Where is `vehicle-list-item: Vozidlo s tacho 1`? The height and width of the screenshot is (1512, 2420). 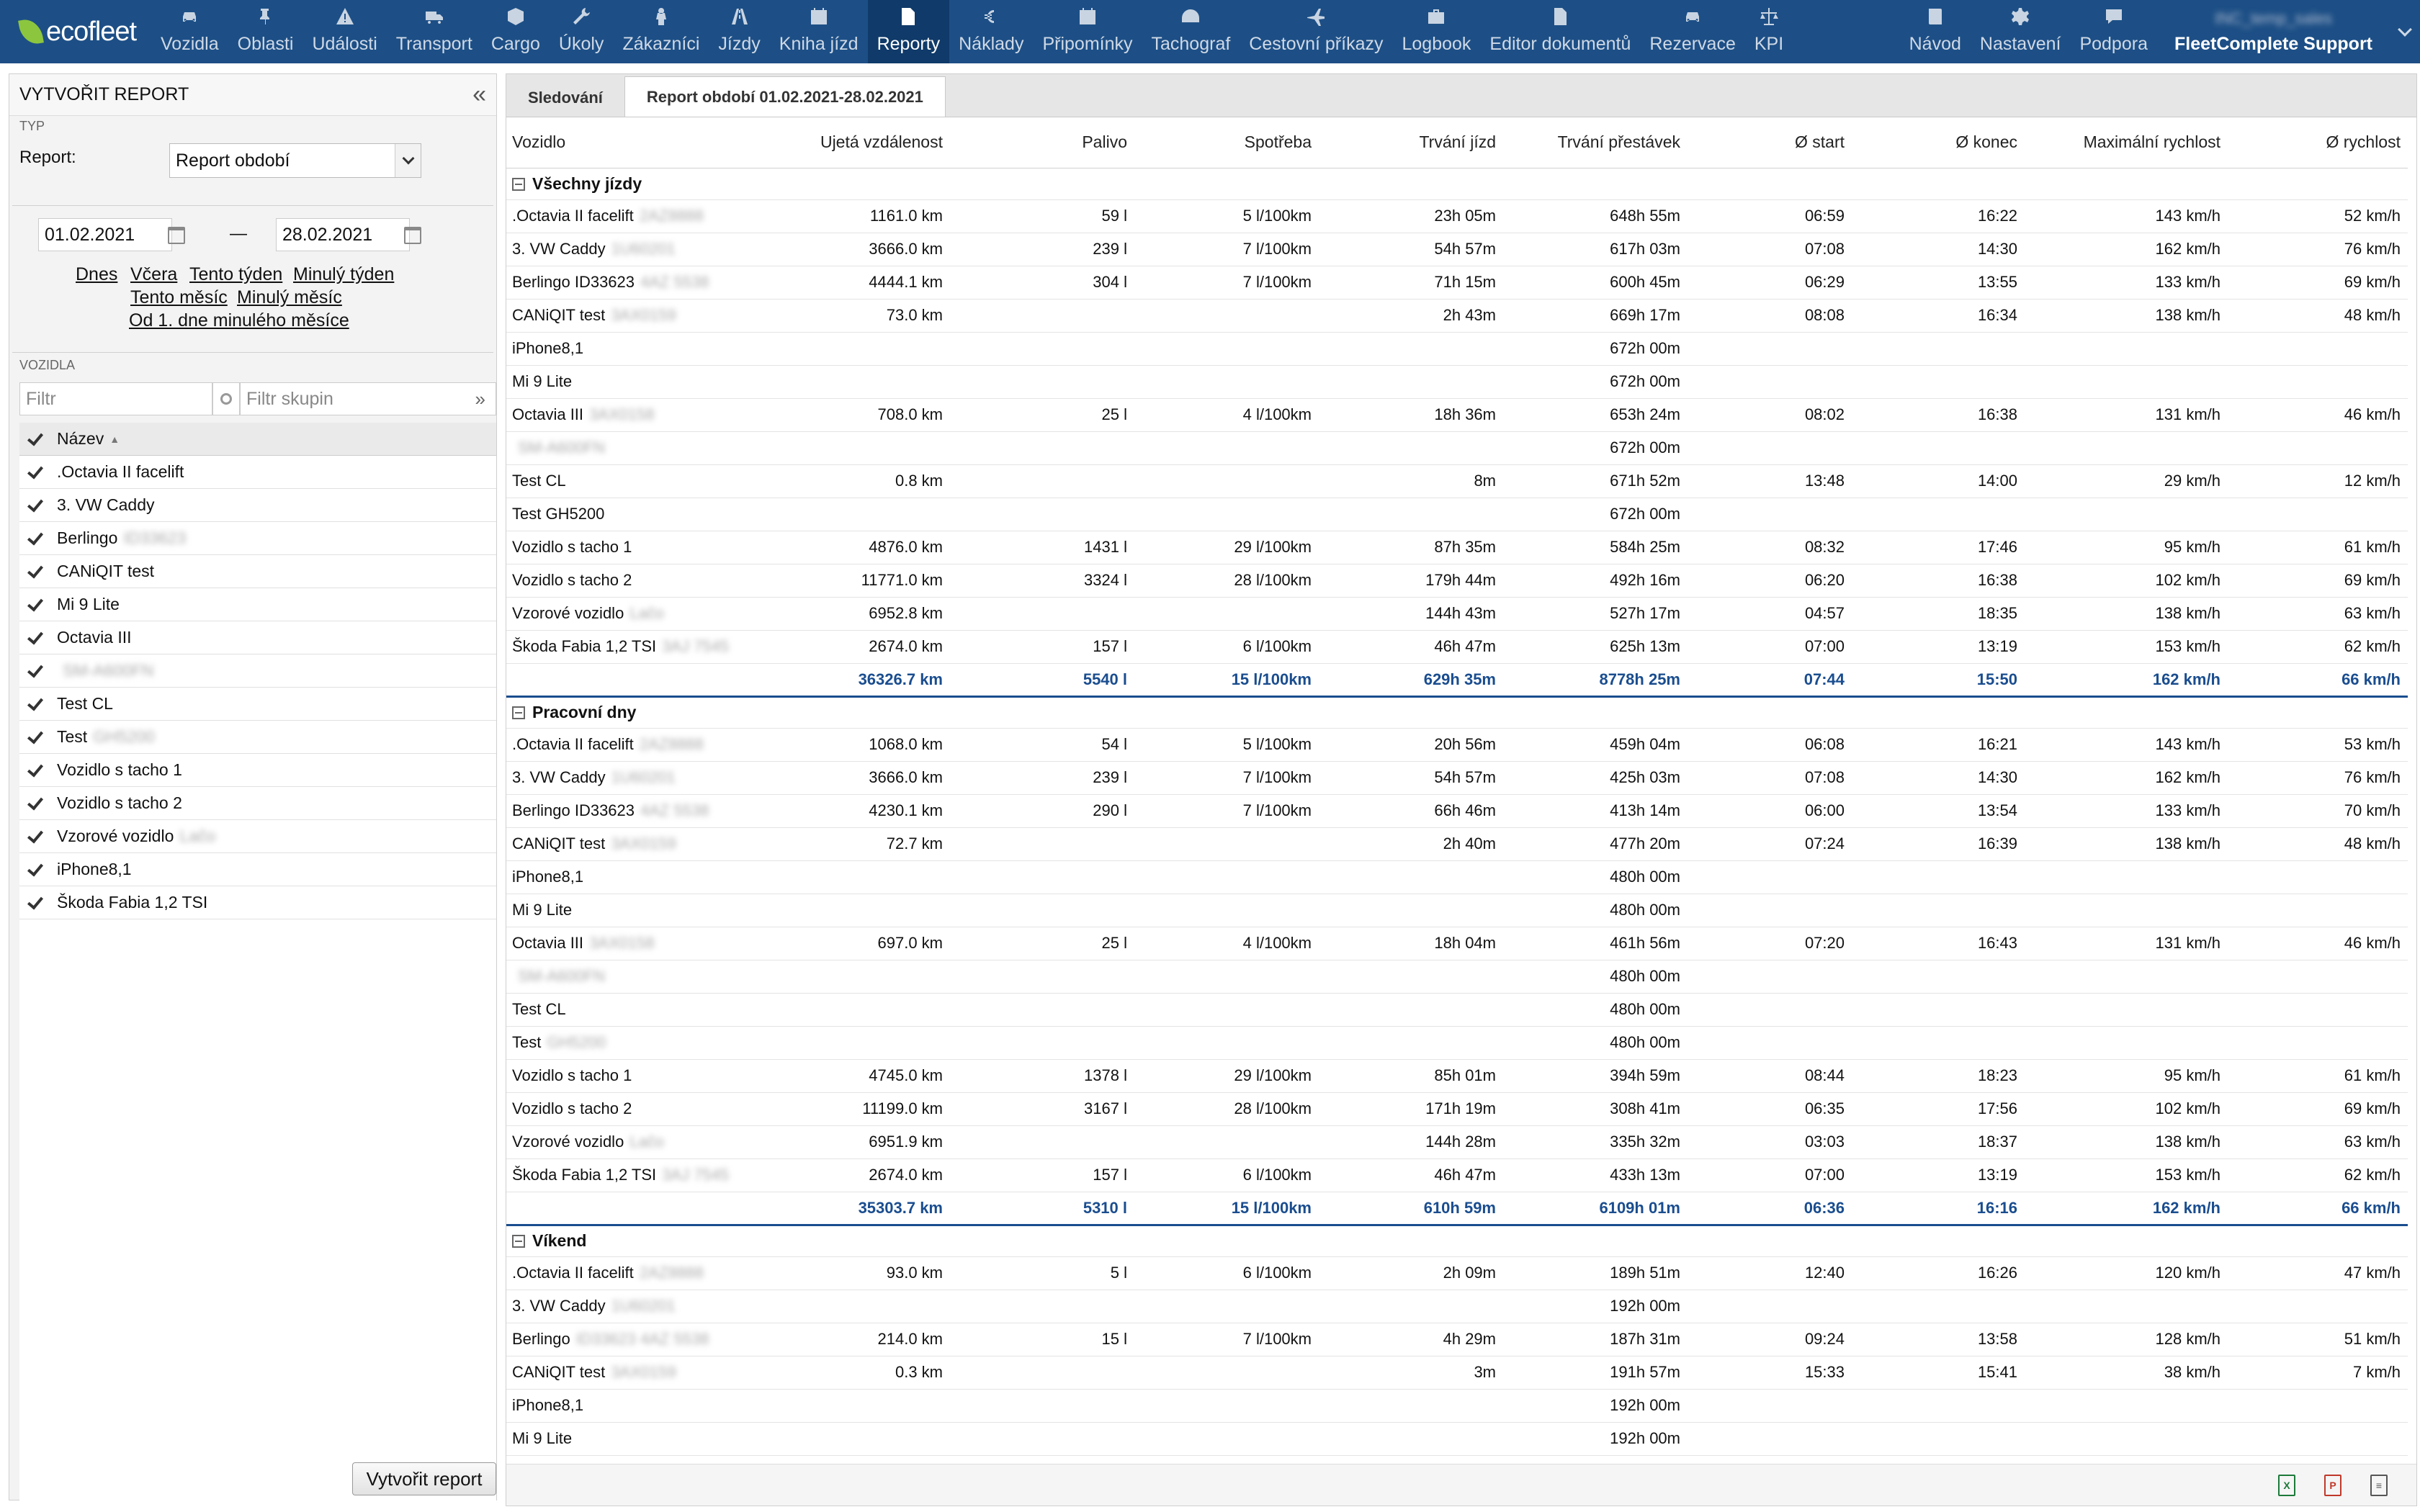 vehicle-list-item: Vozidlo s tacho 1 is located at coordinates (257, 770).